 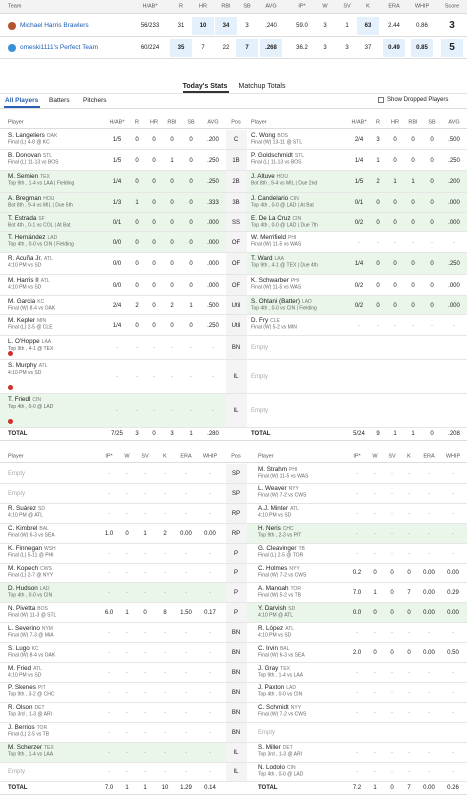 What do you see at coordinates (205, 86) in the screenshot?
I see `tab: Today's Stats` at bounding box center [205, 86].